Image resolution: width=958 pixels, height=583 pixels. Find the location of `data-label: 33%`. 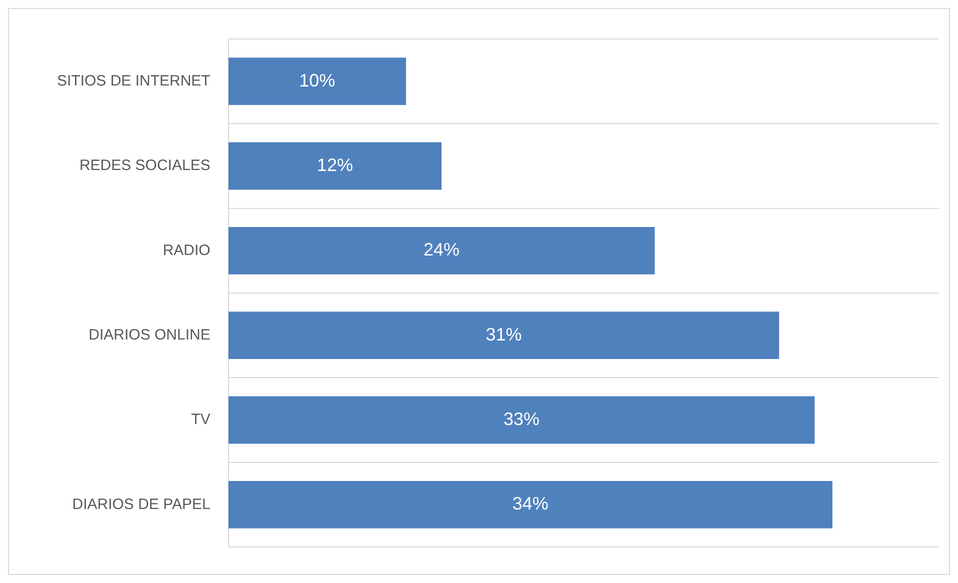

data-label: 33% is located at coordinates (521, 418).